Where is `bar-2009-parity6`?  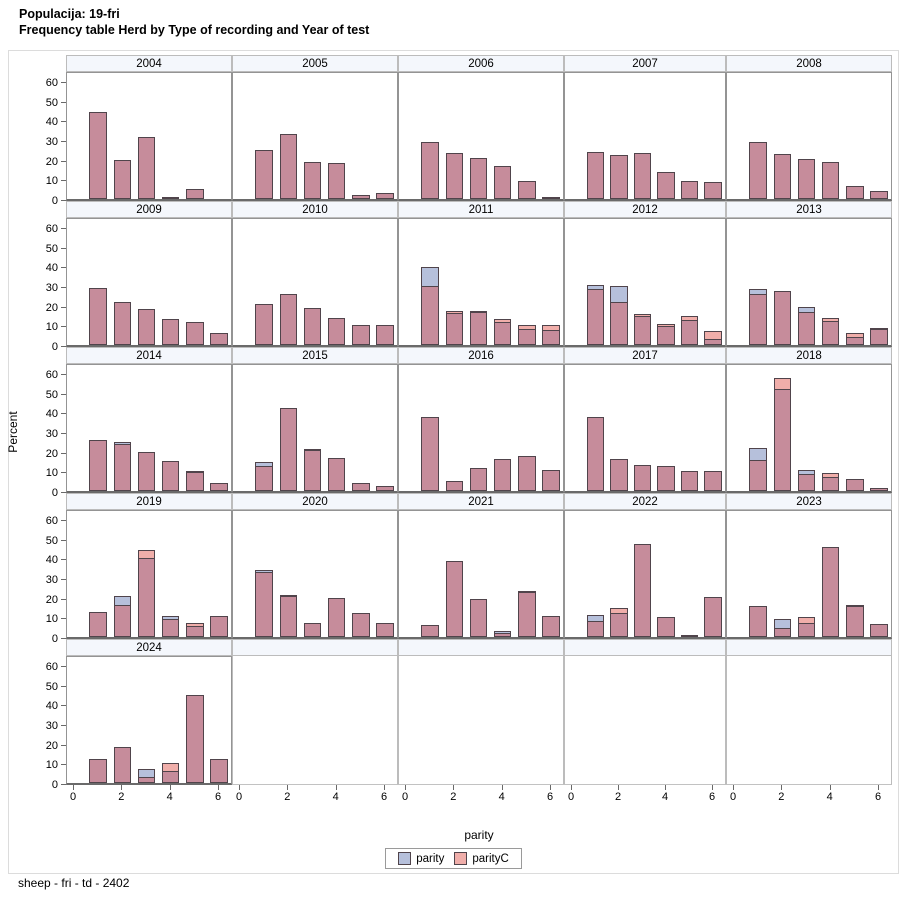
bar-2009-parity6 is located at coordinates (219, 339).